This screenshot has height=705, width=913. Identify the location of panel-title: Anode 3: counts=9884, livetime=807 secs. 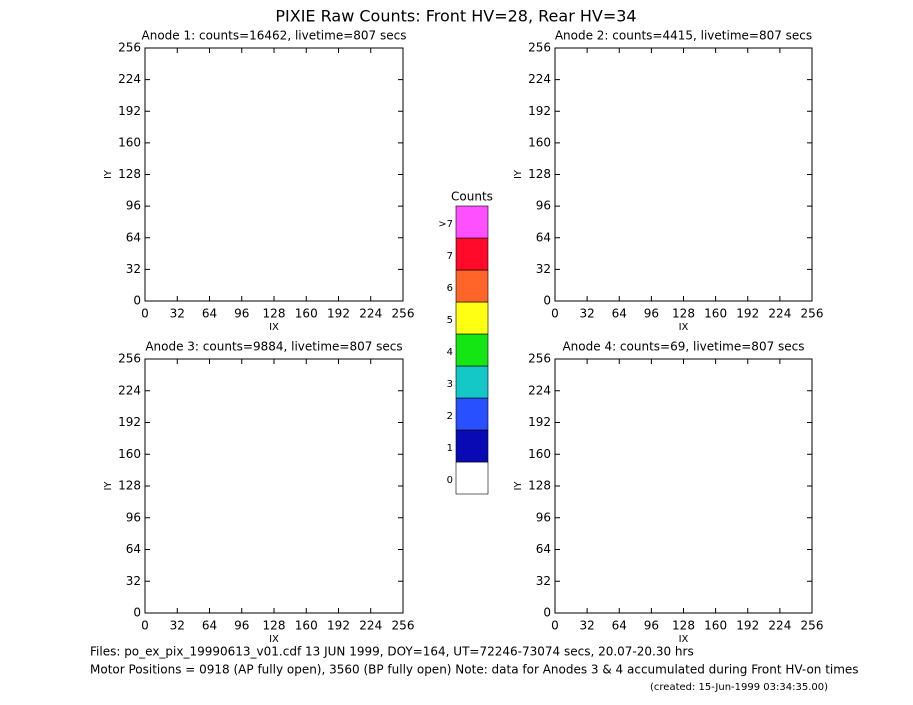
(273, 347).